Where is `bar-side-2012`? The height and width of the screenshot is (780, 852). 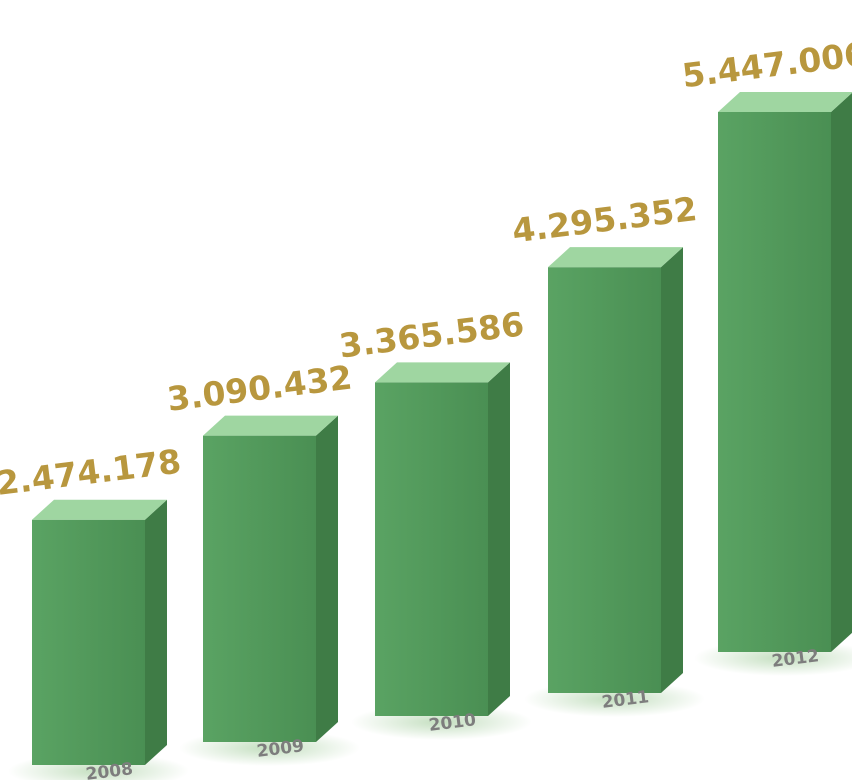 bar-side-2012 is located at coordinates (841, 372).